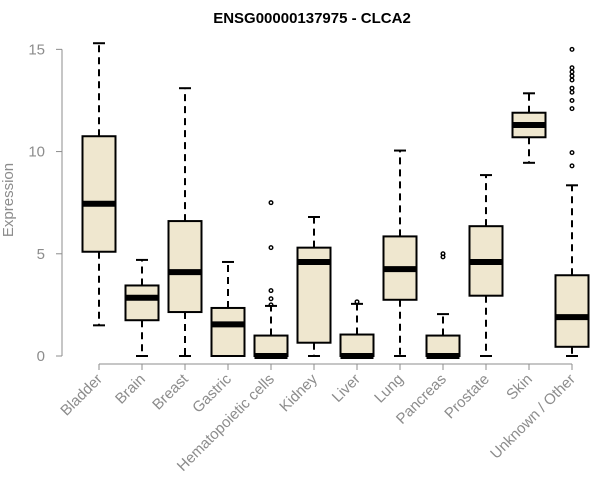 Image resolution: width=600 pixels, height=500 pixels. I want to click on x-tick-label: Prostate, so click(467, 397).